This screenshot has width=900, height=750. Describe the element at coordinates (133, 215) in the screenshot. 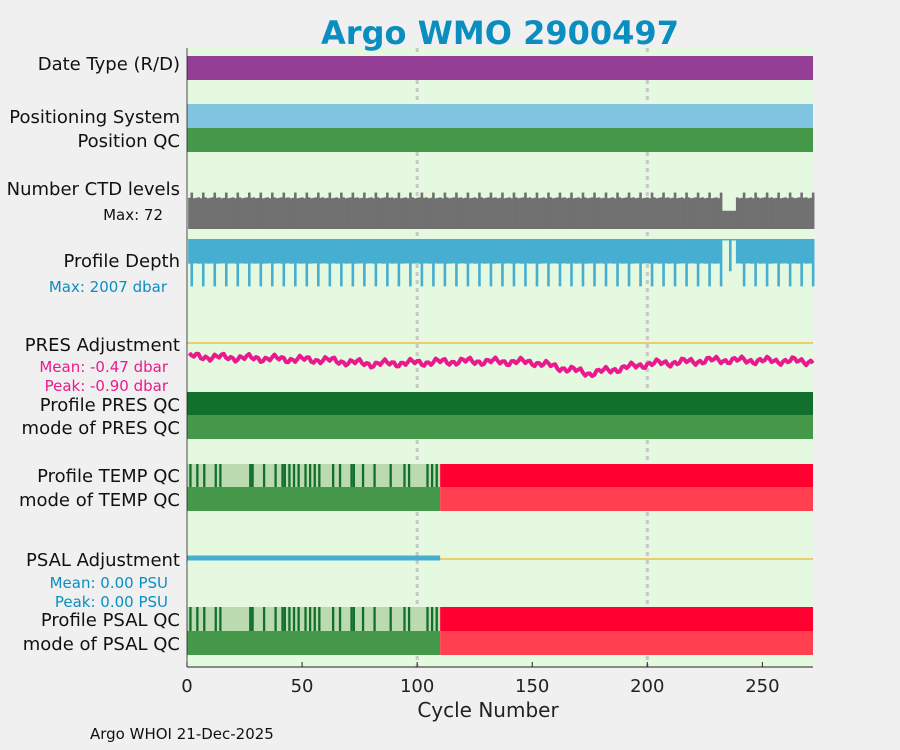

I see `label-ctd-max: Max: 72` at that location.